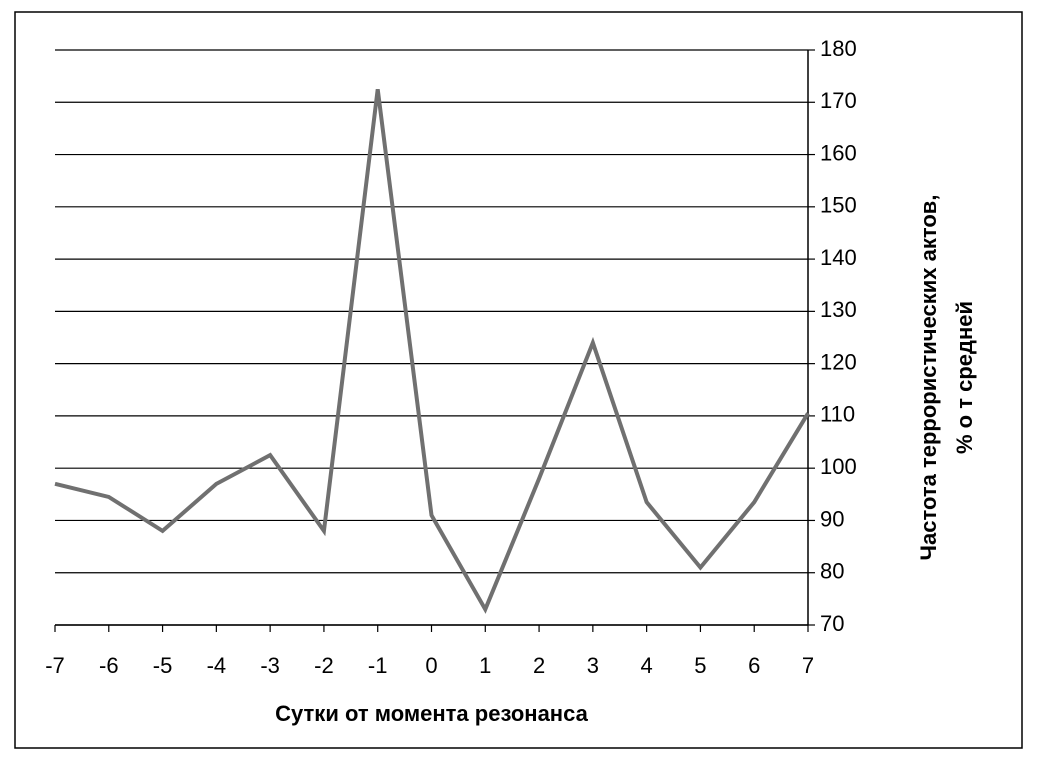  Describe the element at coordinates (838, 361) in the screenshot. I see `y-tick-label: 120` at that location.